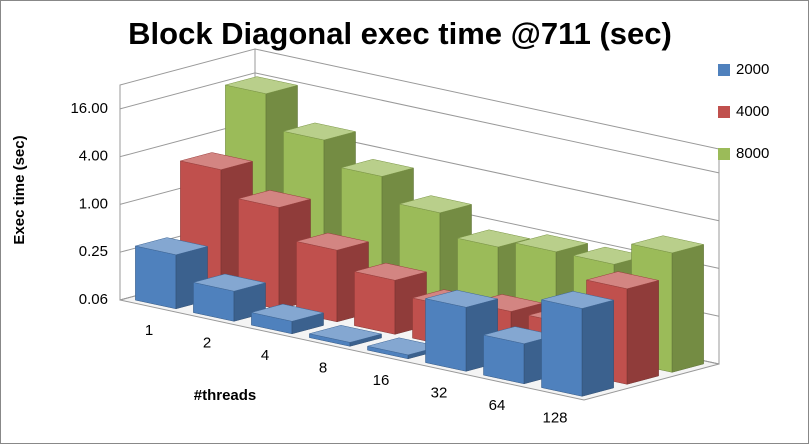  I want to click on x-tick-label: 128, so click(554, 418).